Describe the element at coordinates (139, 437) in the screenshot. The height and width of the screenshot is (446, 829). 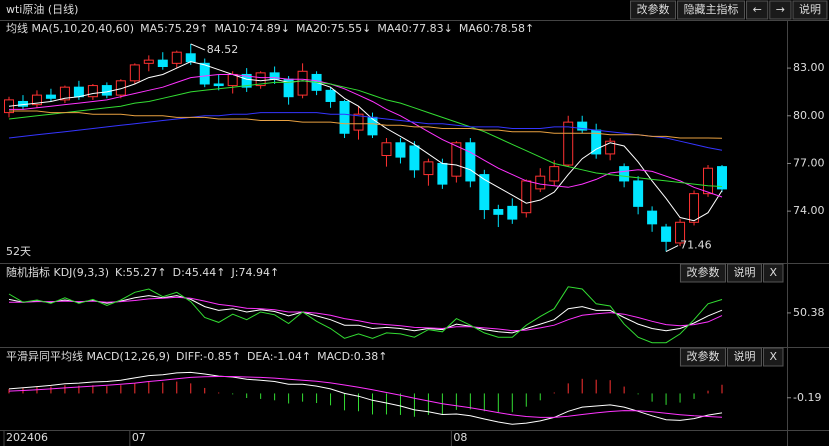
I see `x-tick-label: 07` at that location.